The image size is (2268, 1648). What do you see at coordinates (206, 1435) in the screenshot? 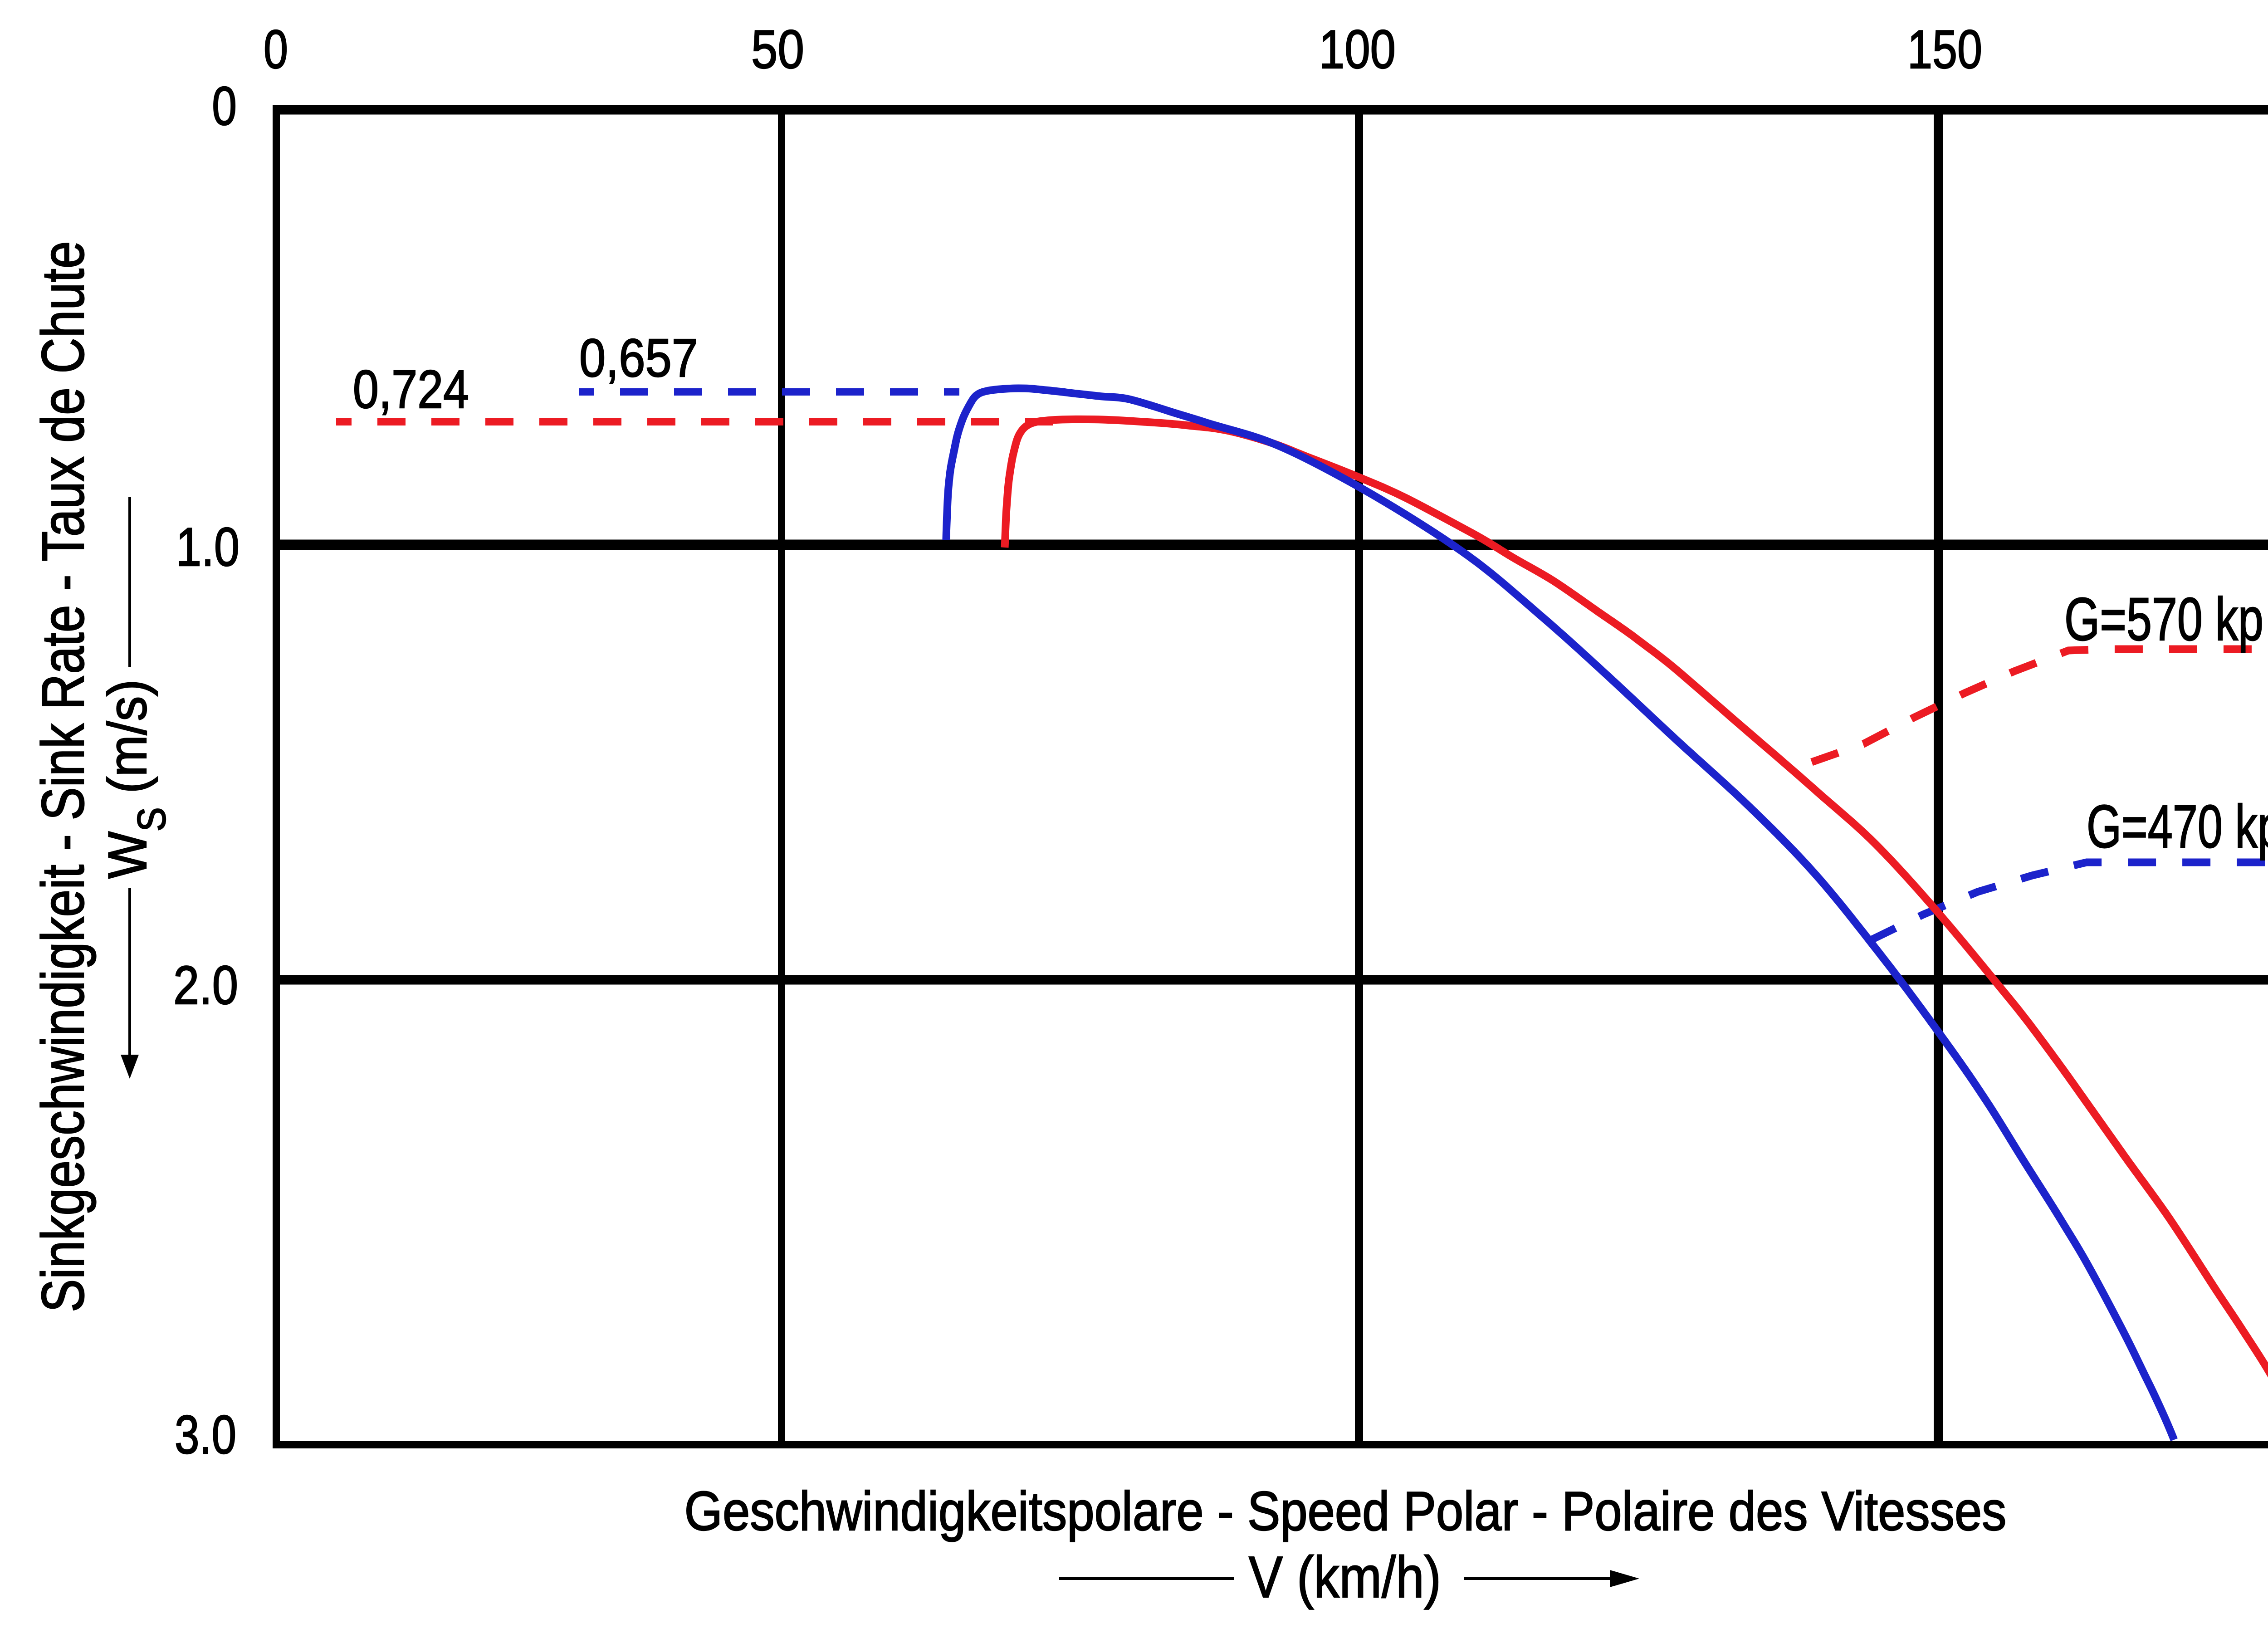
I see `svg-text: 3.0` at bounding box center [206, 1435].